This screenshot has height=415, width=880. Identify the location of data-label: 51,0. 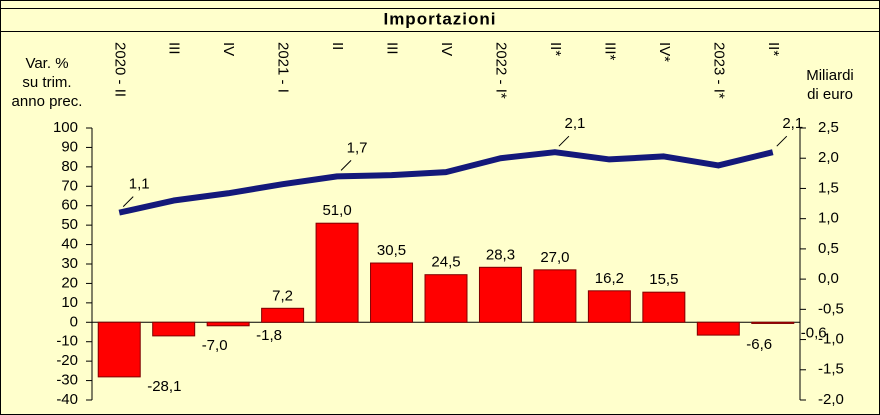
(336, 210).